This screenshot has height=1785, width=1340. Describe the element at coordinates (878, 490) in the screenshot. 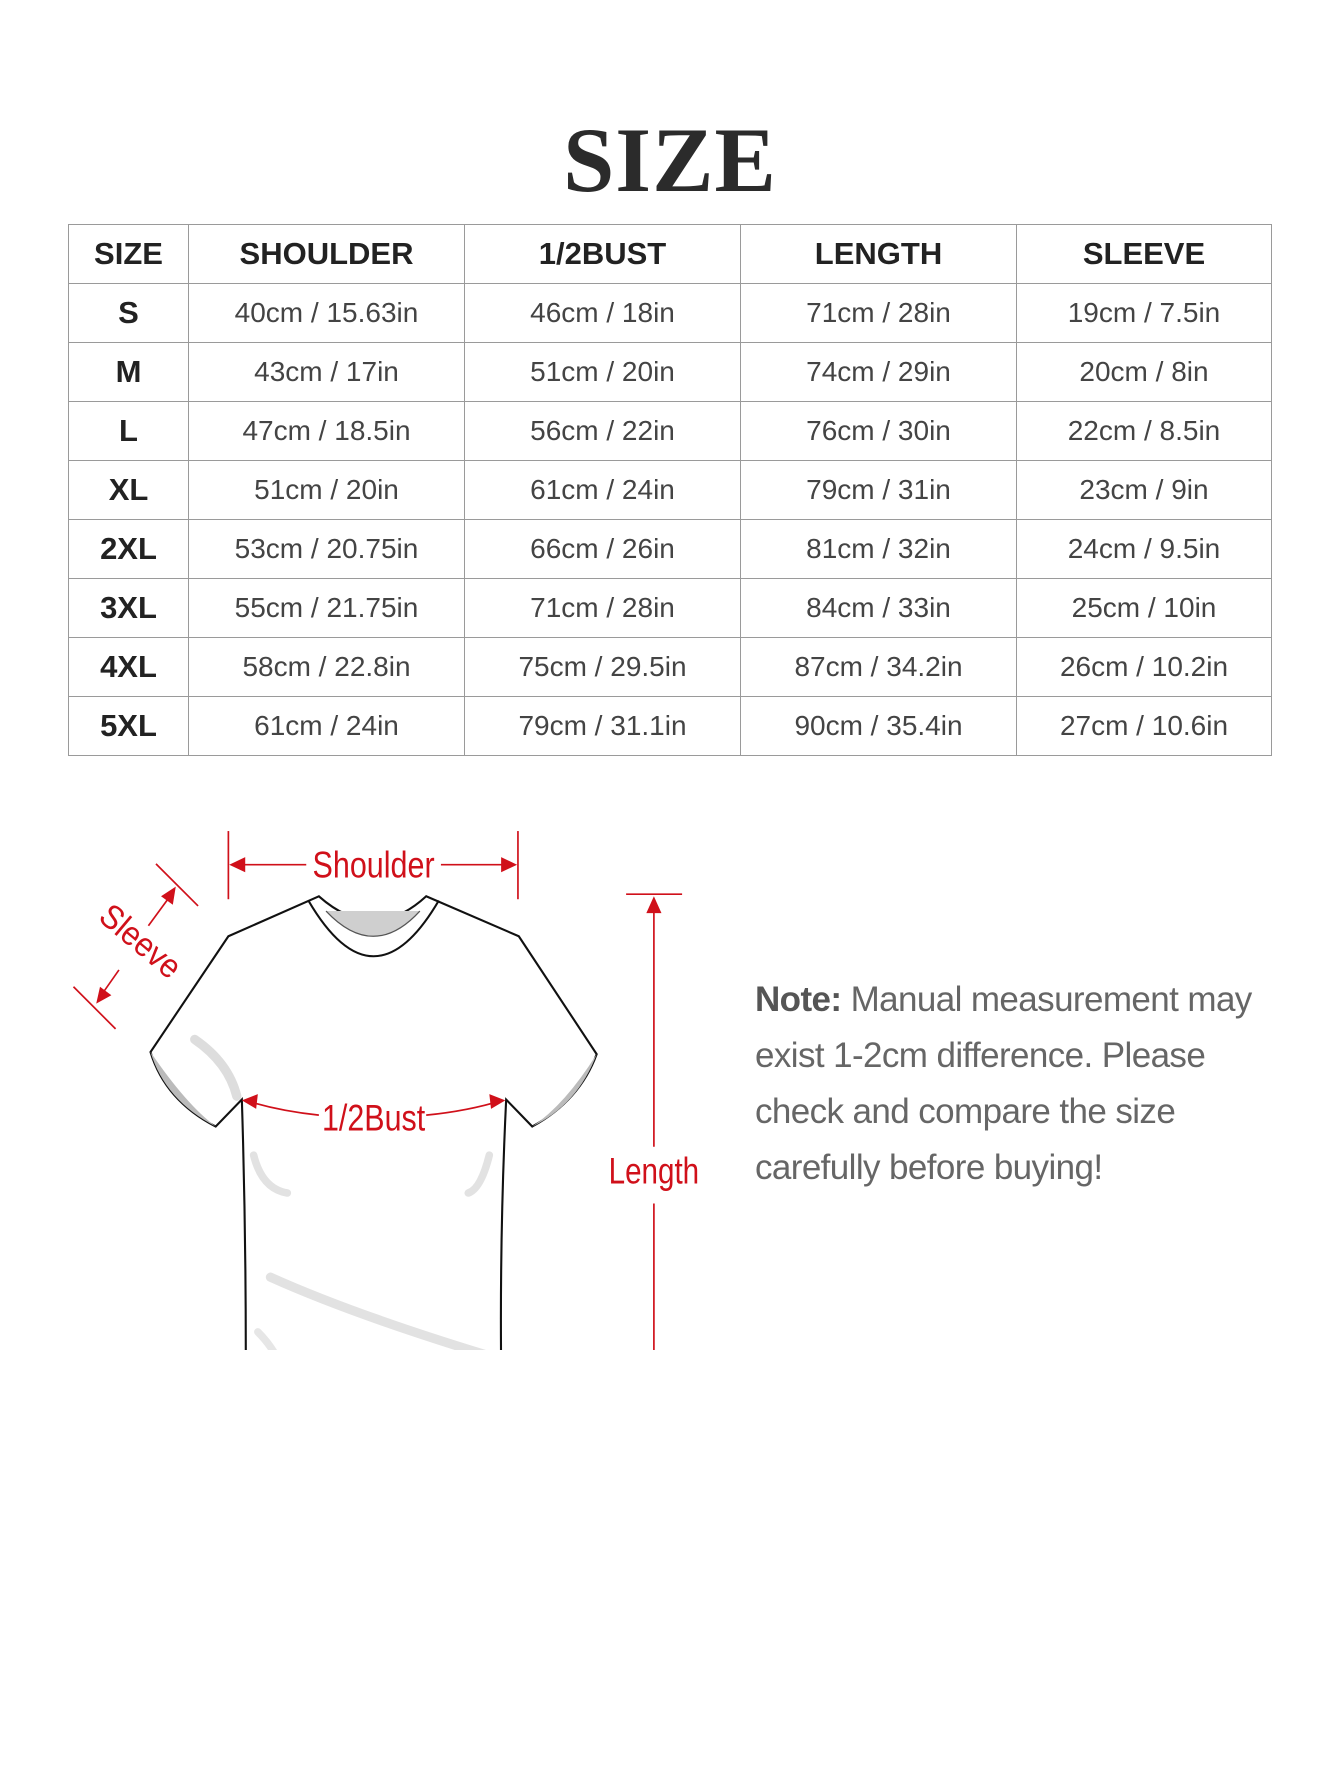

I see `cell-length: 79cm / 31in` at that location.